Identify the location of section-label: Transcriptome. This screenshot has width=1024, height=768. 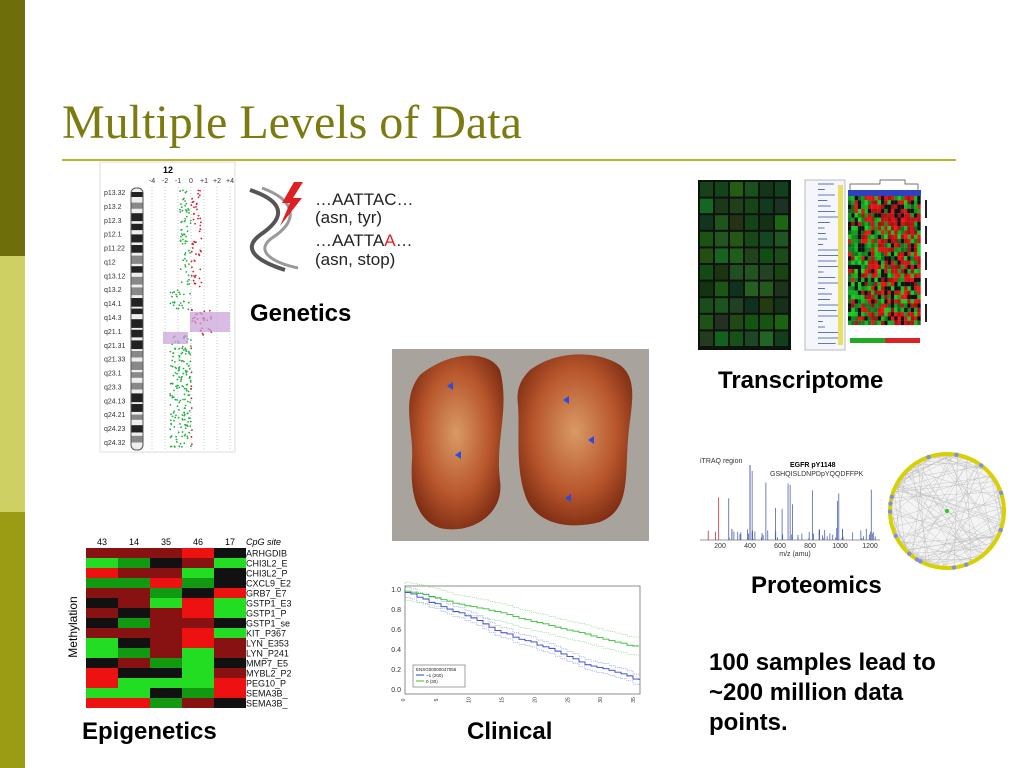
(800, 380).